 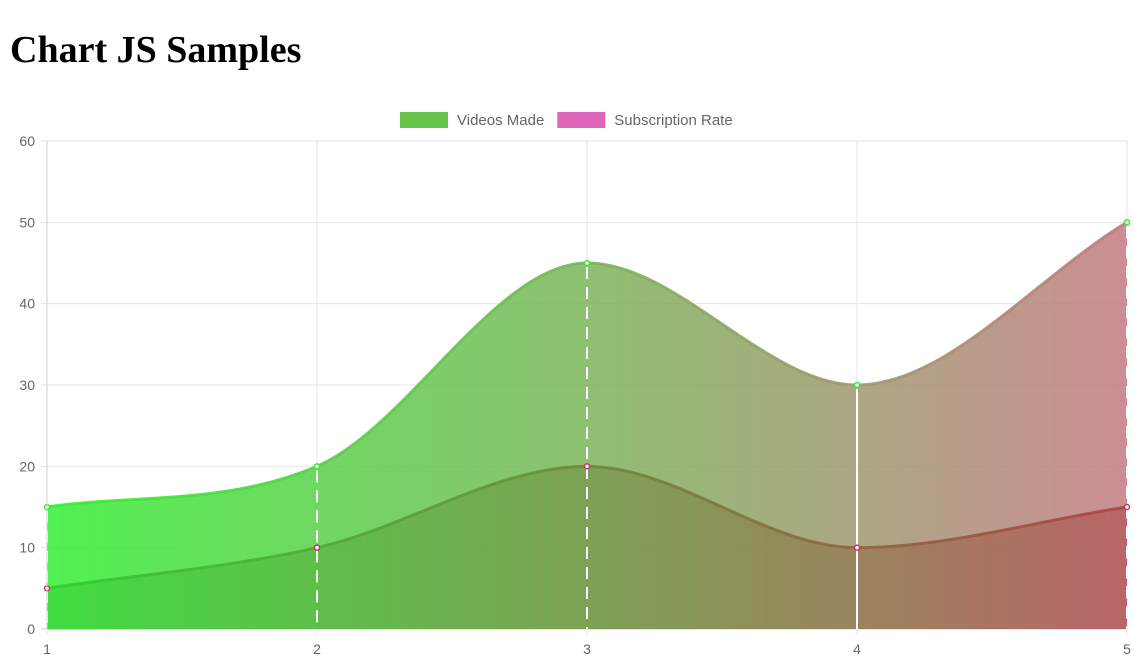 I want to click on legend-label: Subscription Rate, so click(x=673, y=120).